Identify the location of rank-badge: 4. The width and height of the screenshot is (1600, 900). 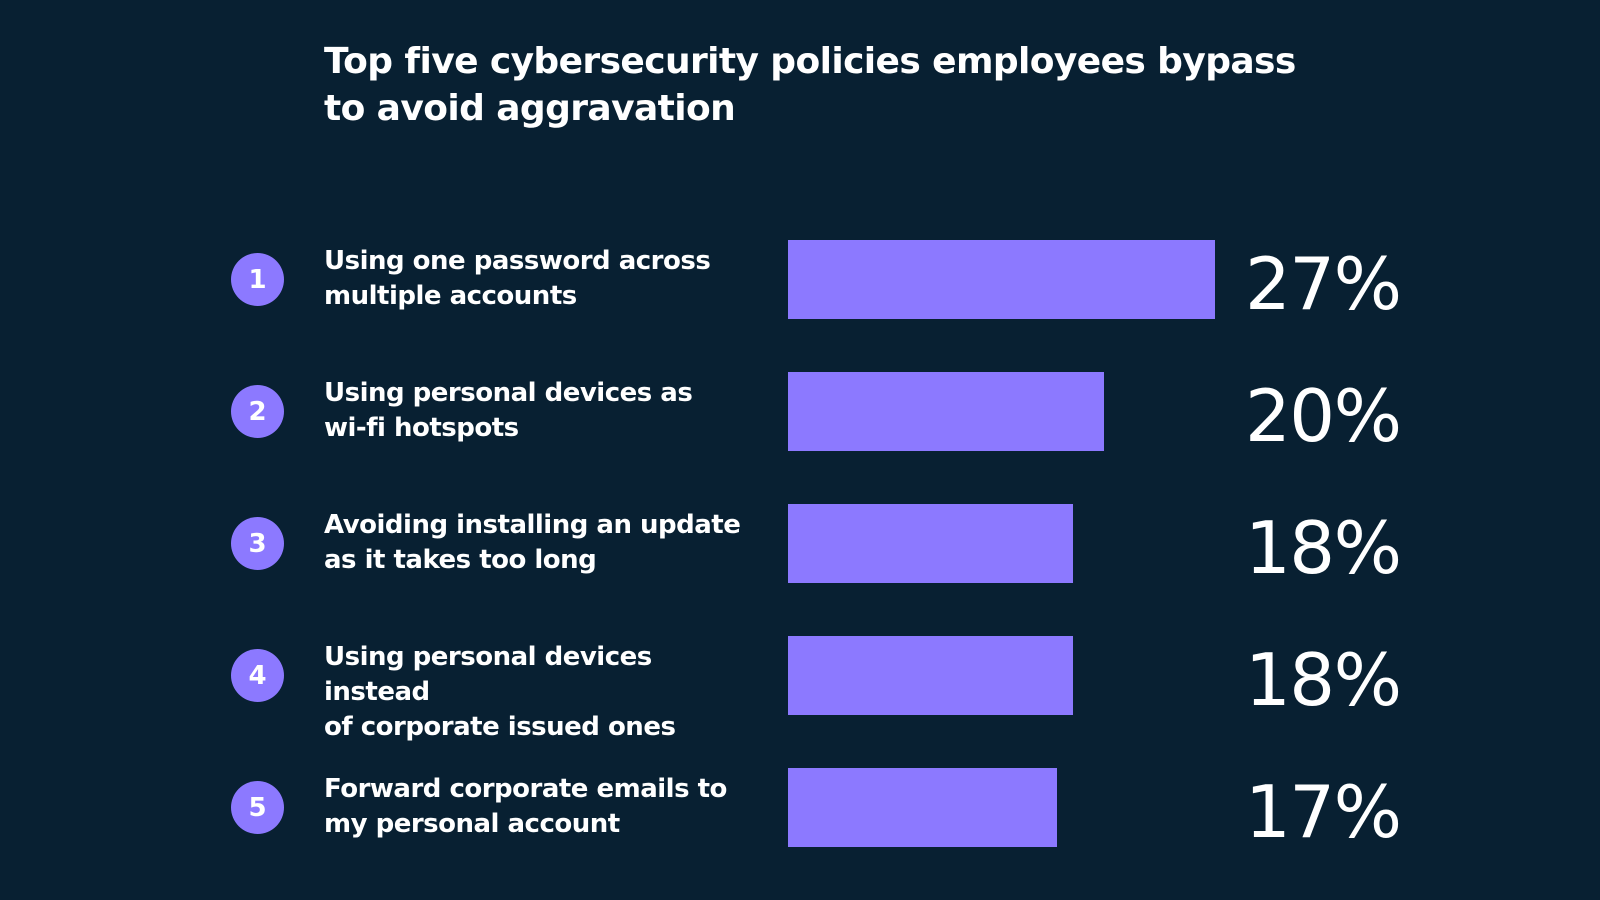
(257, 675).